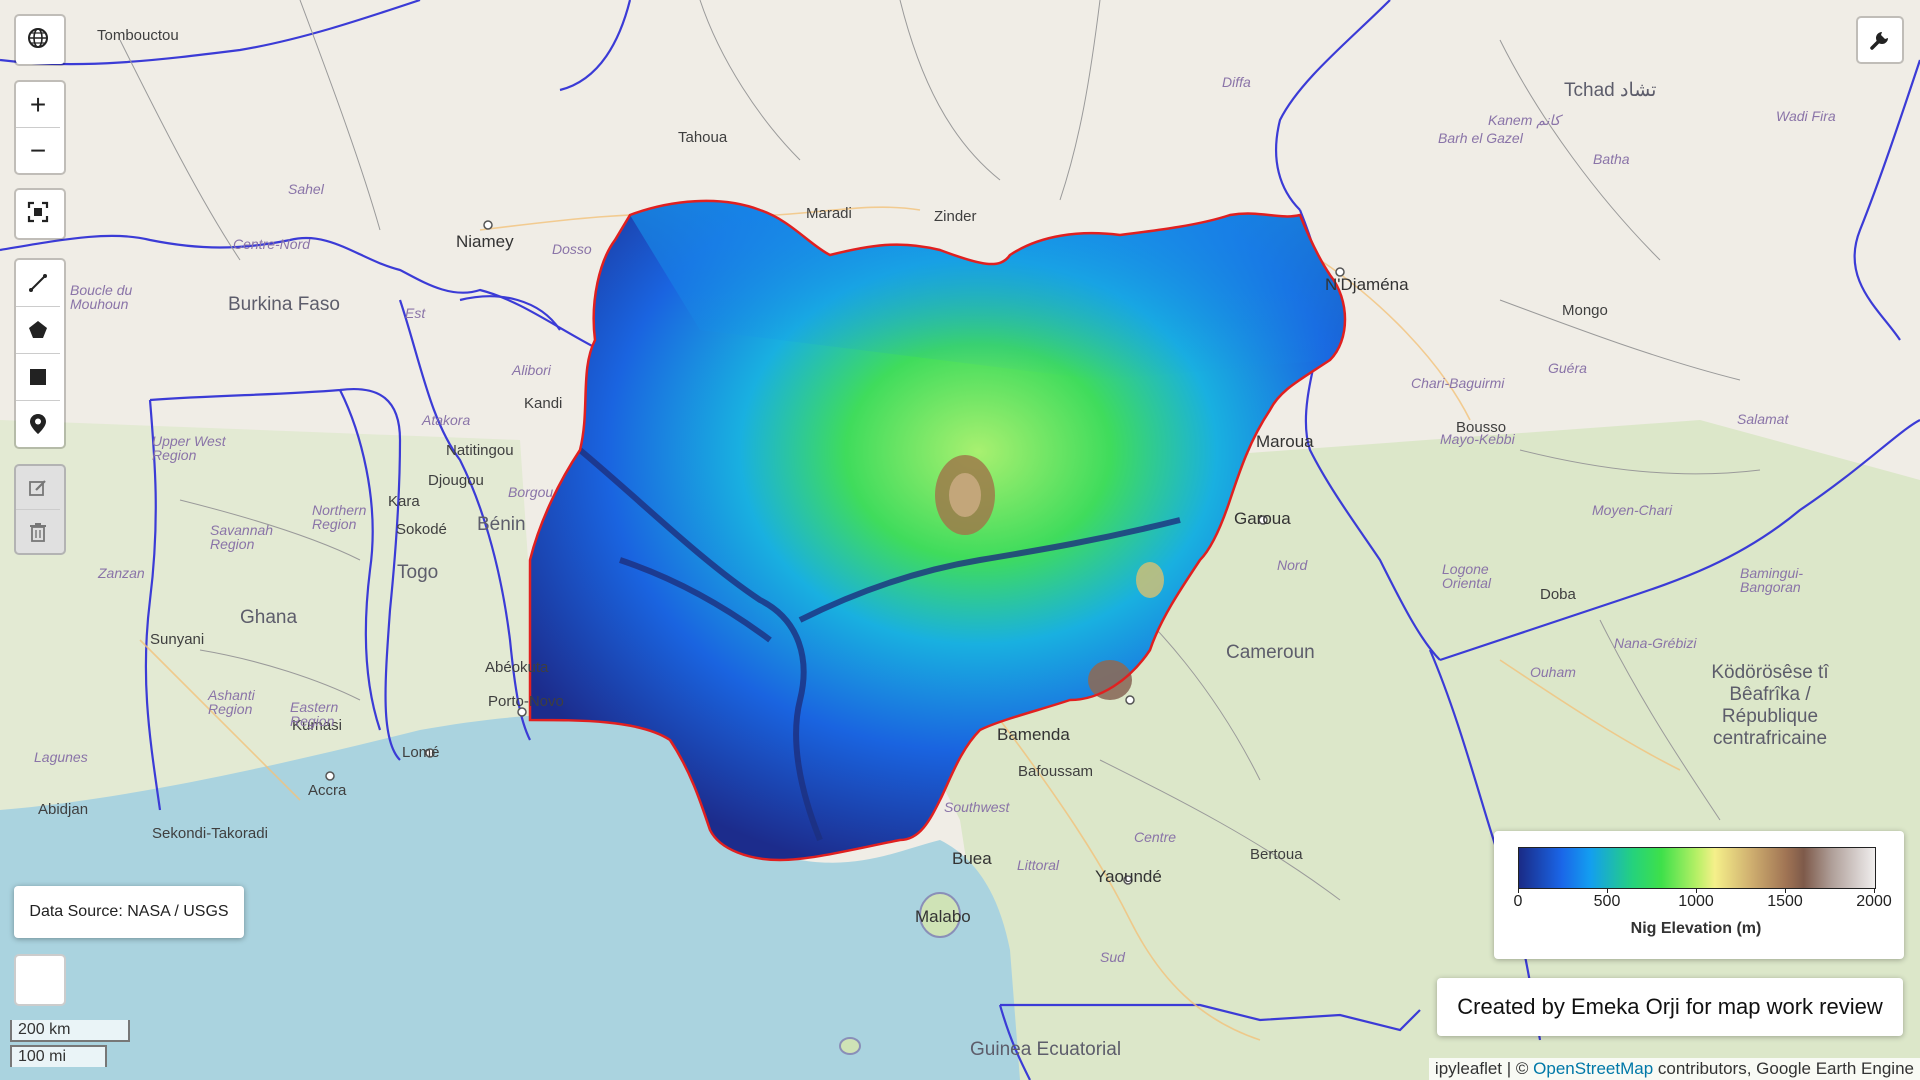 This screenshot has height=1080, width=1920. I want to click on city-label: Buea, so click(972, 858).